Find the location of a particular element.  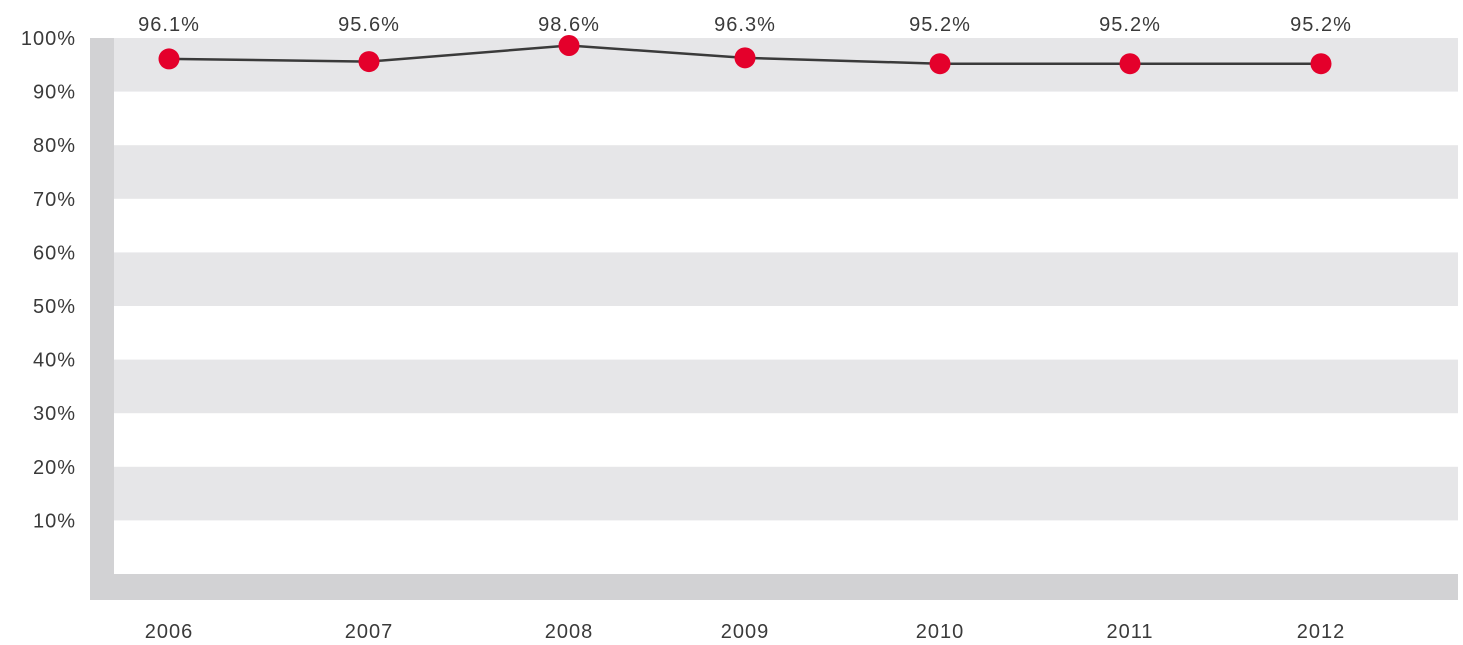

y-tick-label: 50% is located at coordinates (54, 307).